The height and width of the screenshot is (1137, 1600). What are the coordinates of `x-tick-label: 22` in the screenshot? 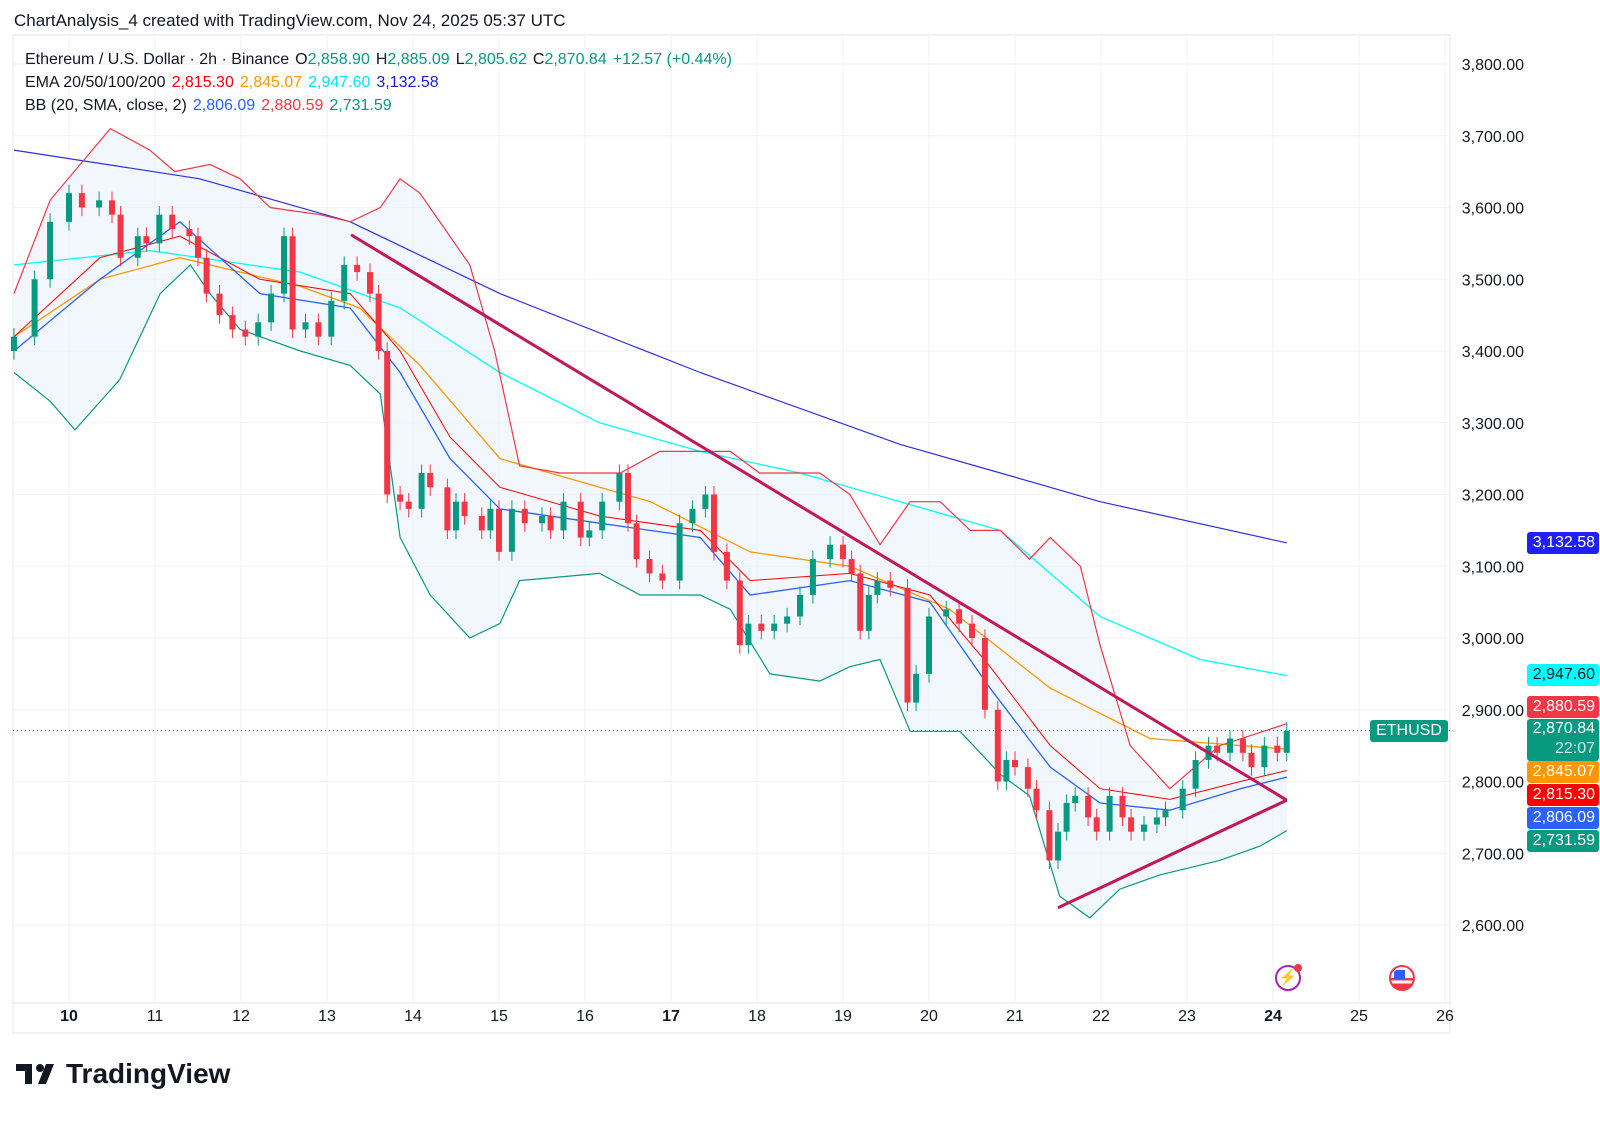 It's located at (1101, 1016).